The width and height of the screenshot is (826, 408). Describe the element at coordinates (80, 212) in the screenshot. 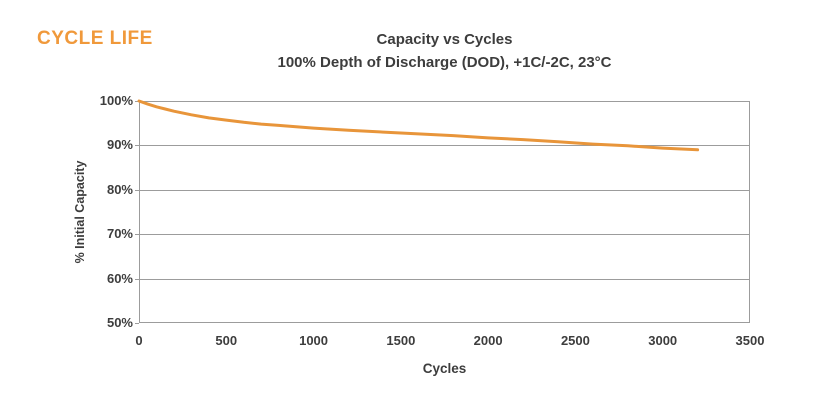

I see `y-axis-title: % Initial Capacity` at that location.